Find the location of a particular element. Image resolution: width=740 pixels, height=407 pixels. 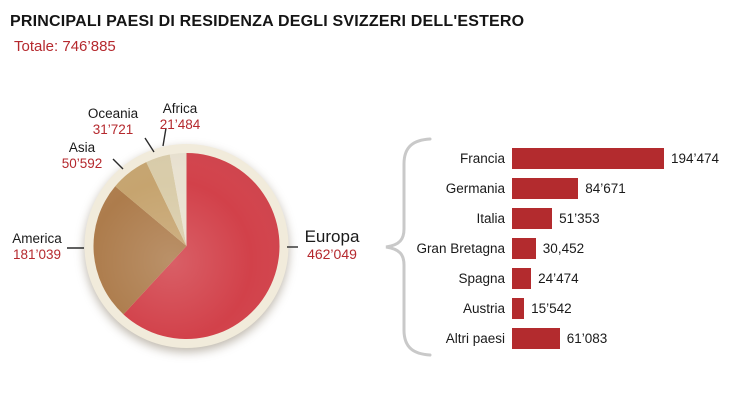

leader-line-oceania is located at coordinates (149, 145).